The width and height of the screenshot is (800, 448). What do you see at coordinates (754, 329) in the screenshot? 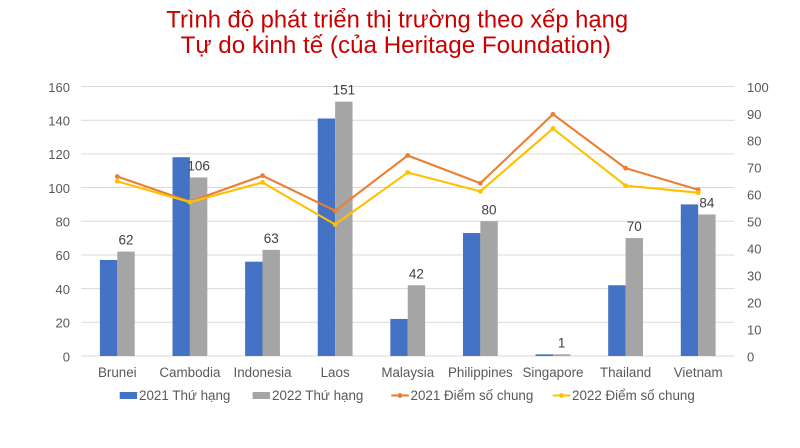
I see `svg-text: 10` at bounding box center [754, 329].